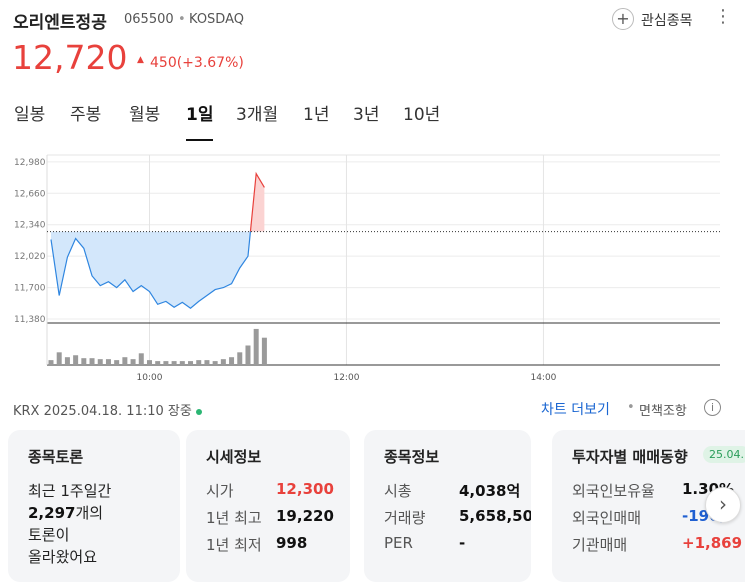  I want to click on y-tick-label: 11,380, so click(30, 320).